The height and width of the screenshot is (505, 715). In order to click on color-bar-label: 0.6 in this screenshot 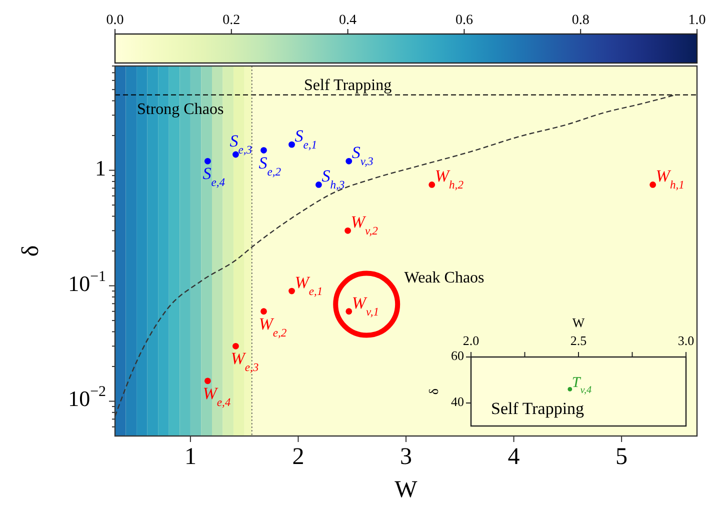, I will do `click(464, 20)`.